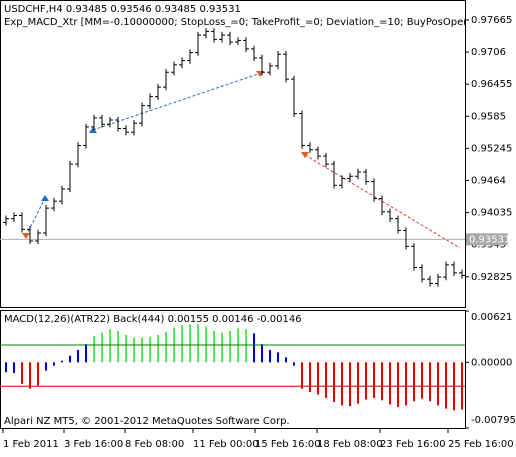  Describe the element at coordinates (491, 362) in the screenshot. I see `y-tick-label: 0.00000` at that location.